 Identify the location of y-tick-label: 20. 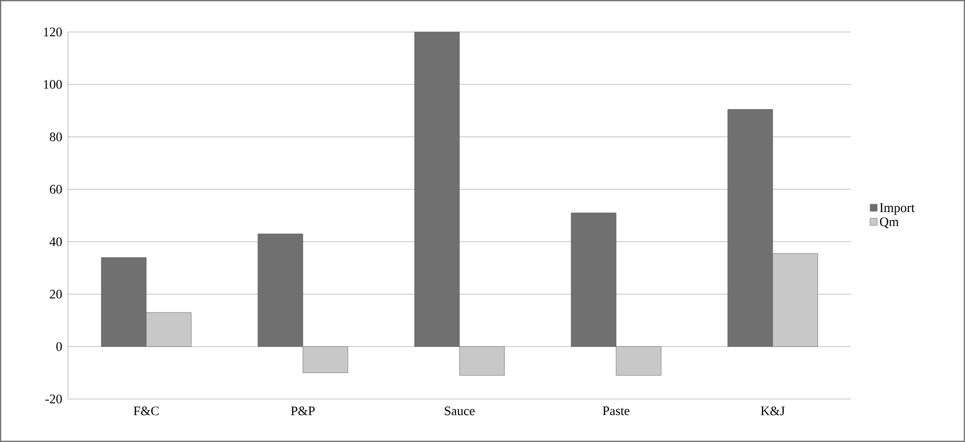
(56, 294).